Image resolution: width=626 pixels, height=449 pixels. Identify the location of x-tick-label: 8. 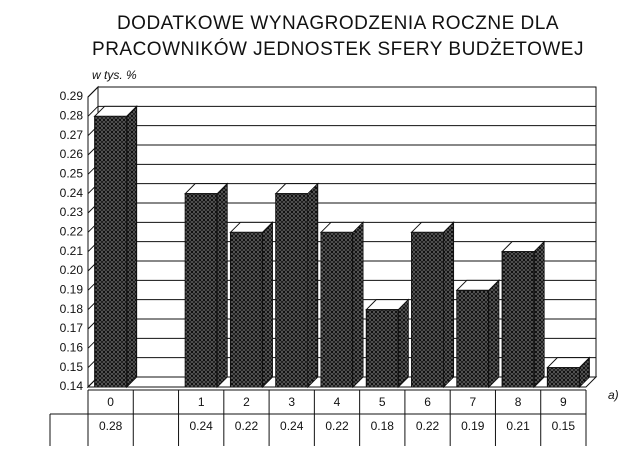
(518, 402).